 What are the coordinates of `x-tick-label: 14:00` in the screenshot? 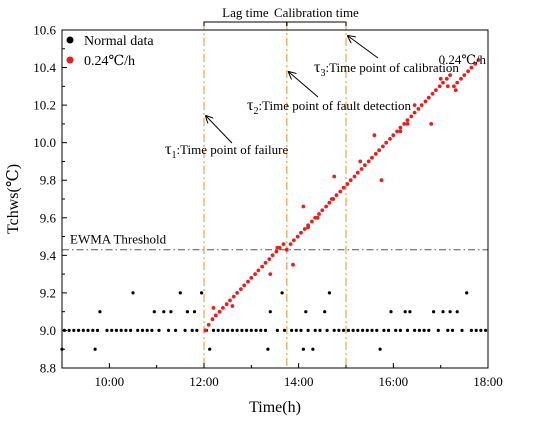 It's located at (299, 381).